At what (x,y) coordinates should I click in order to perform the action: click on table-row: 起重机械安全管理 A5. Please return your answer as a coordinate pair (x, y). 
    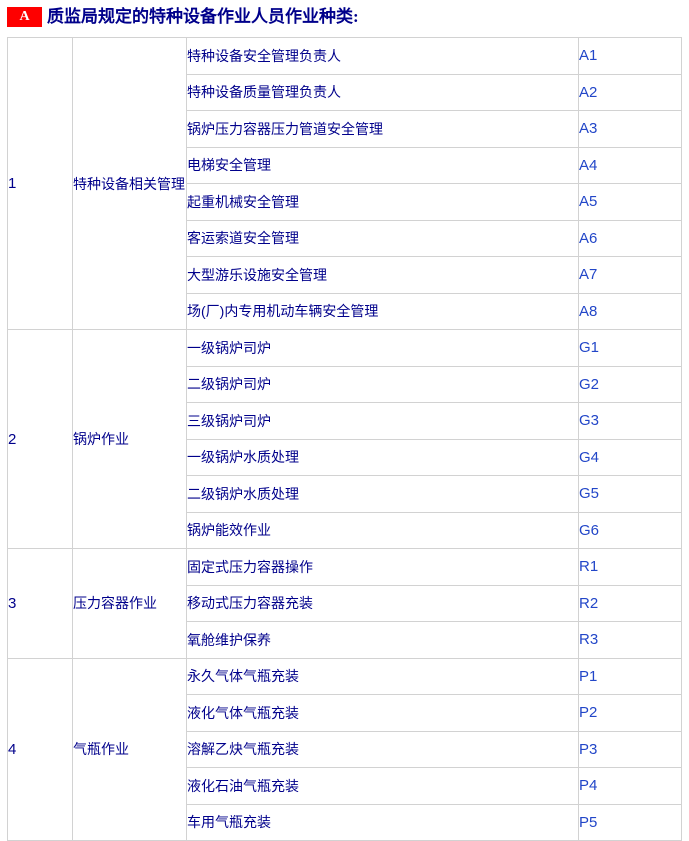
    Looking at the image, I should click on (345, 202).